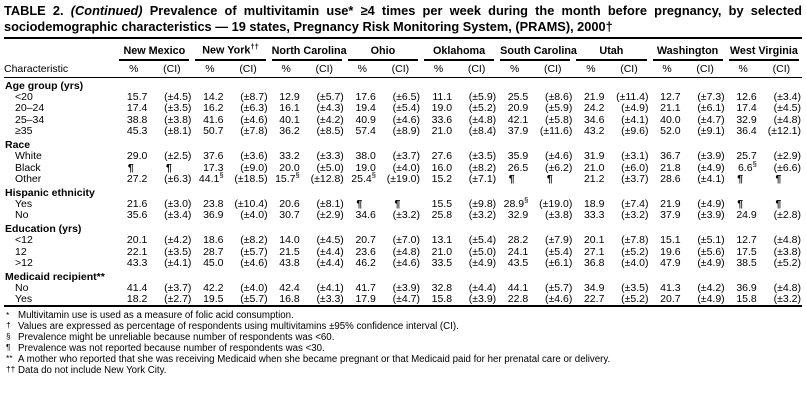  Describe the element at coordinates (213, 263) in the screenshot. I see `pct-cell-new-york: 45.0` at that location.